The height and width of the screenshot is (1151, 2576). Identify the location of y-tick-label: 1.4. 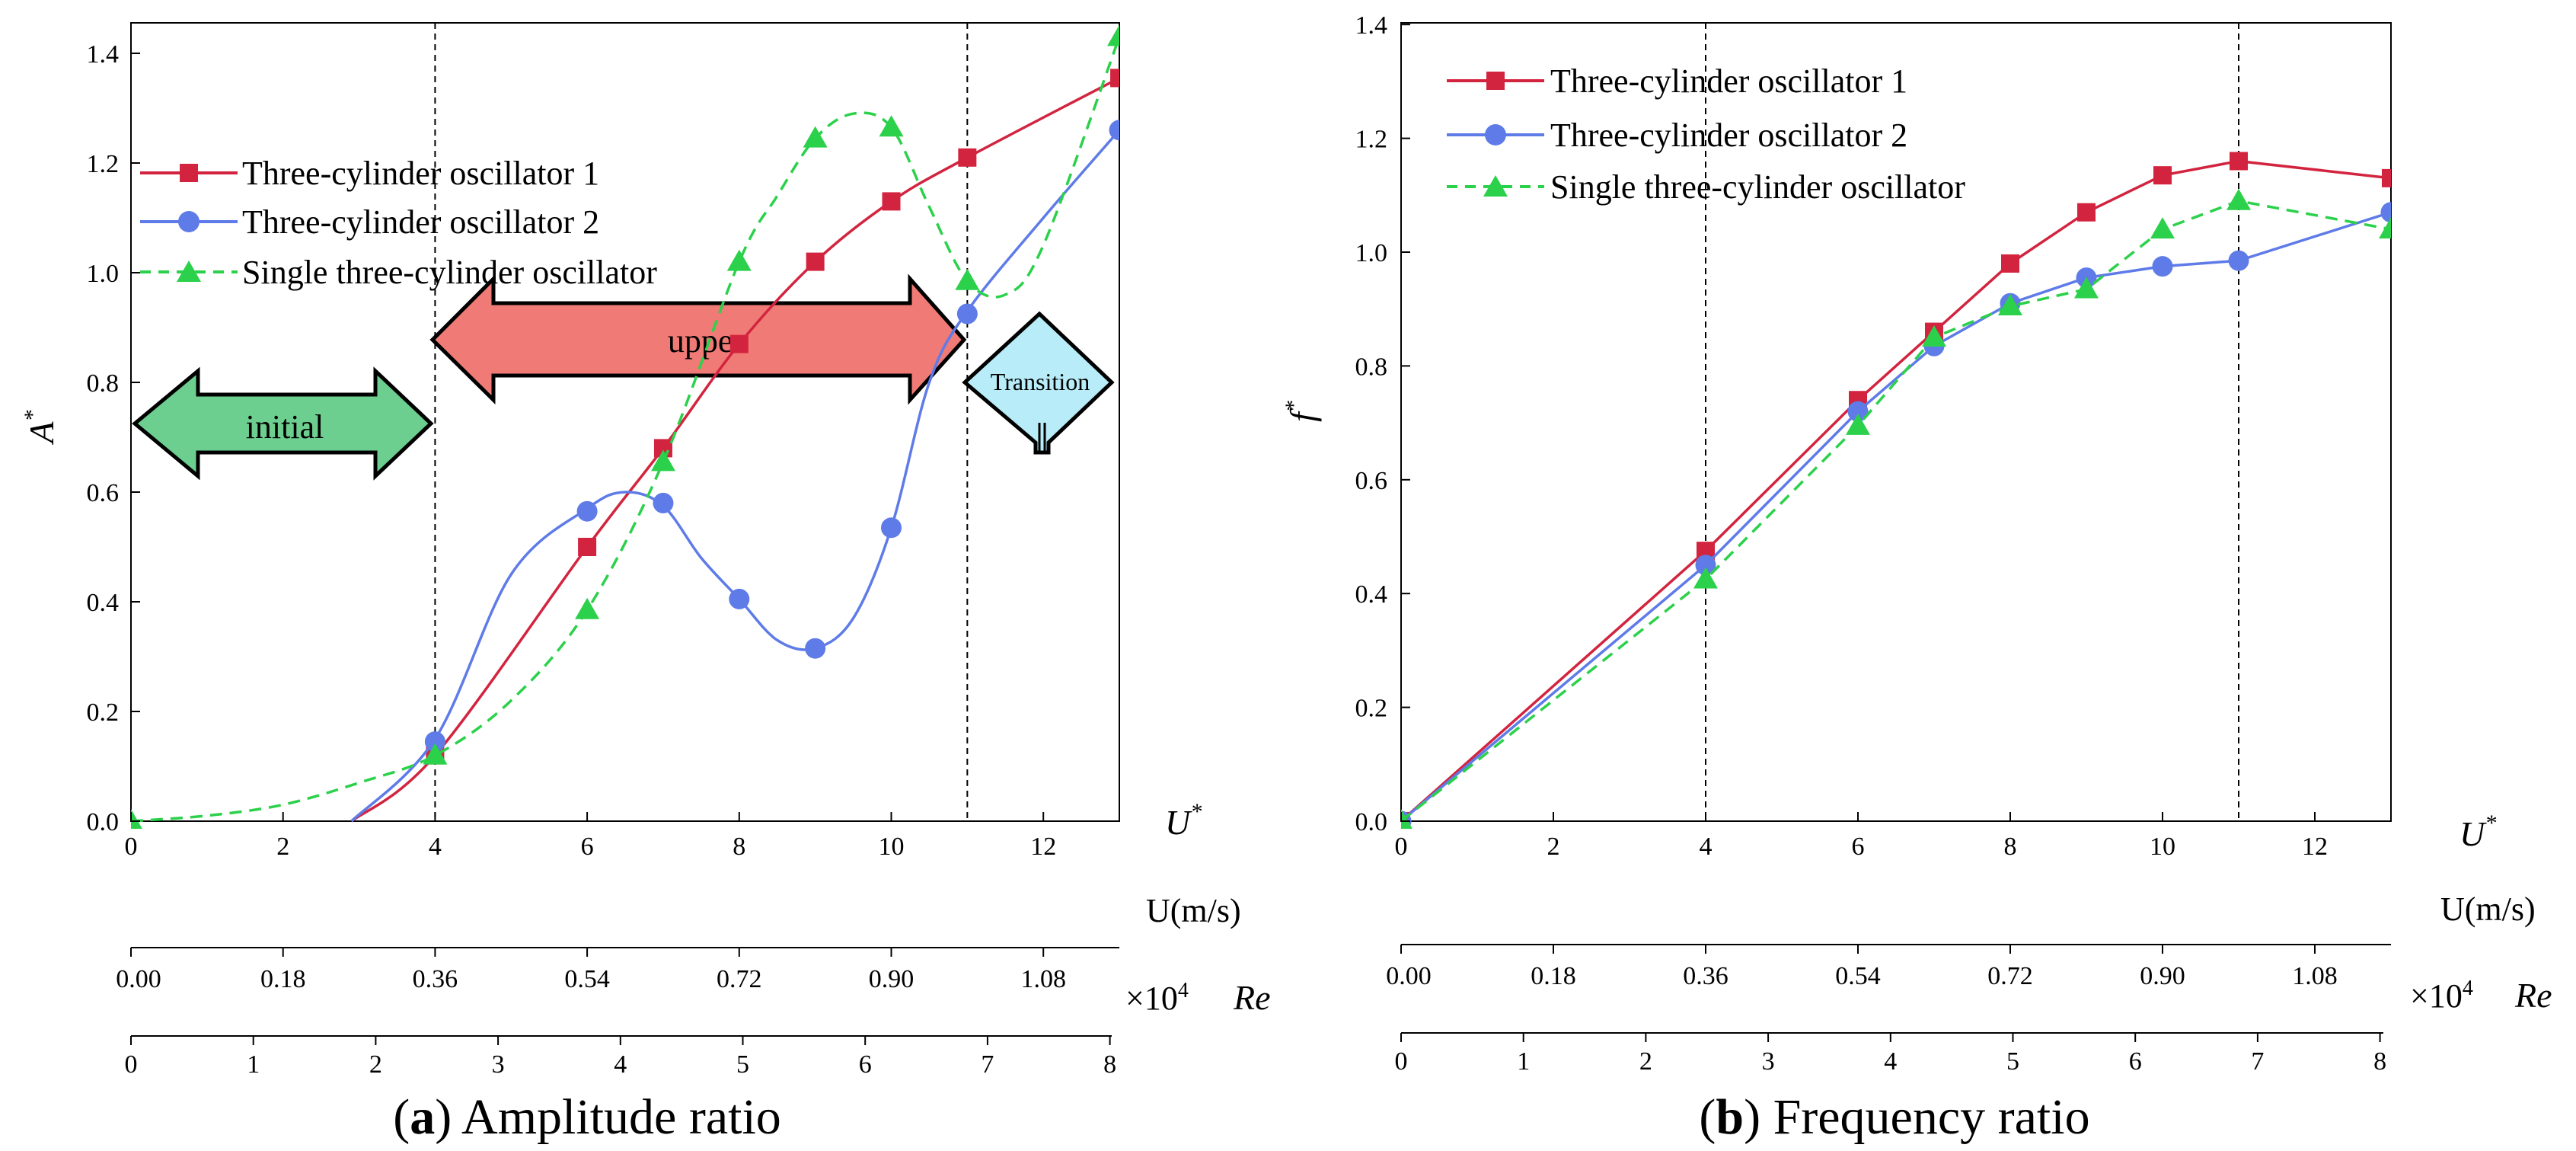
(1371, 25).